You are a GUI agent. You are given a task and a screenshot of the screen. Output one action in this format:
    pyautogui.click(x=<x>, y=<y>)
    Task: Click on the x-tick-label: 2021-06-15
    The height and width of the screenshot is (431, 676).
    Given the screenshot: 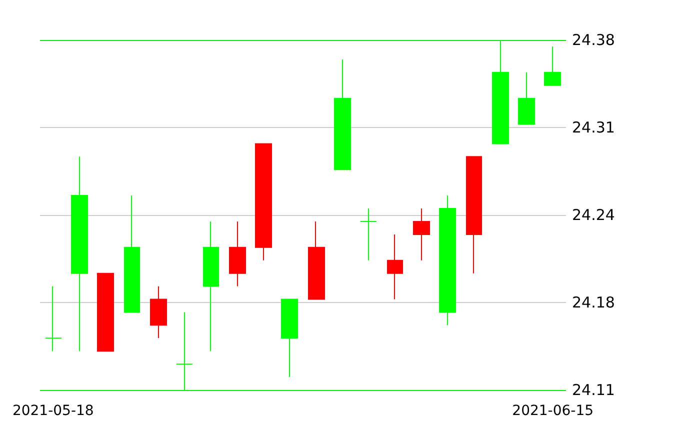 What is the action you would take?
    pyautogui.click(x=553, y=411)
    